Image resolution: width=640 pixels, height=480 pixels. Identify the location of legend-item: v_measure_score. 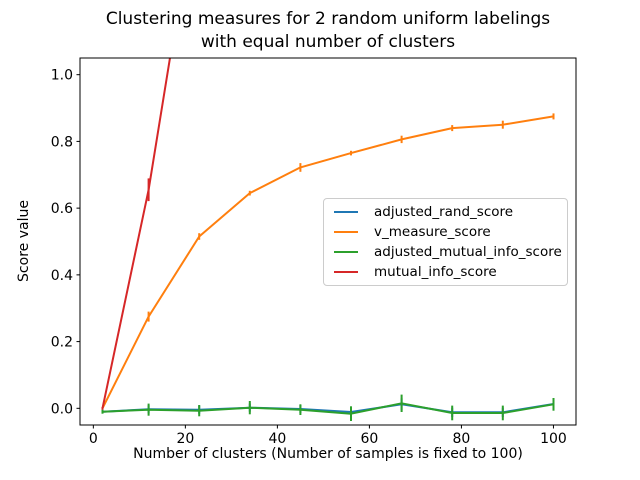
(445, 232).